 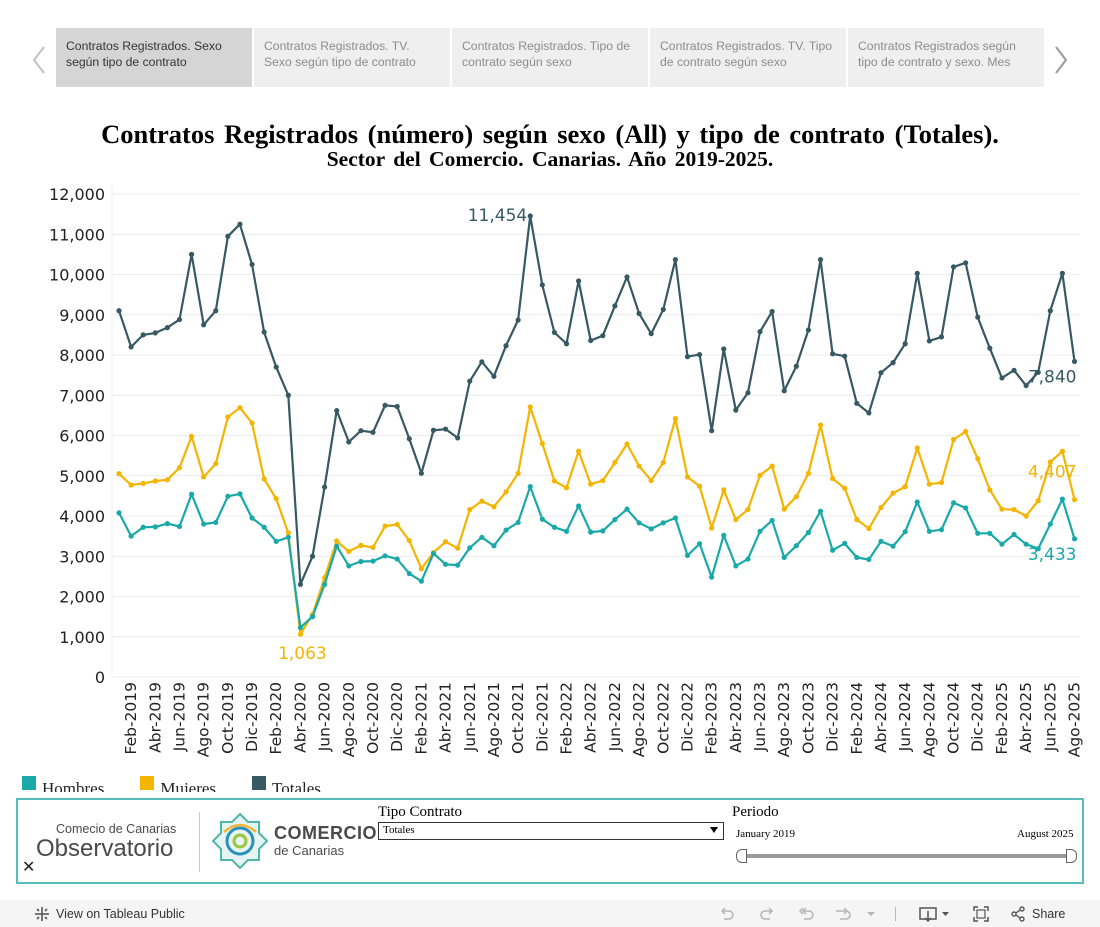 What do you see at coordinates (63, 783) in the screenshot?
I see `legend-item-hombres: Hombres` at bounding box center [63, 783].